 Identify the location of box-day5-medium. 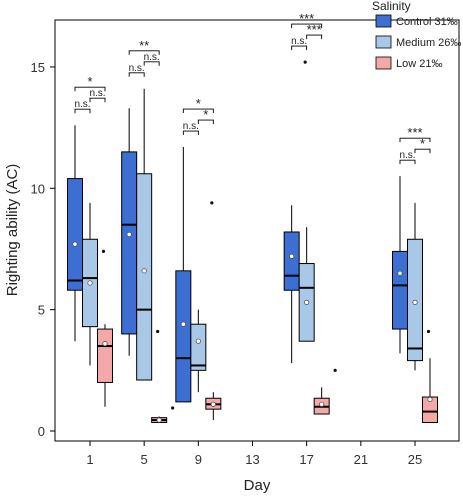
(148, 234).